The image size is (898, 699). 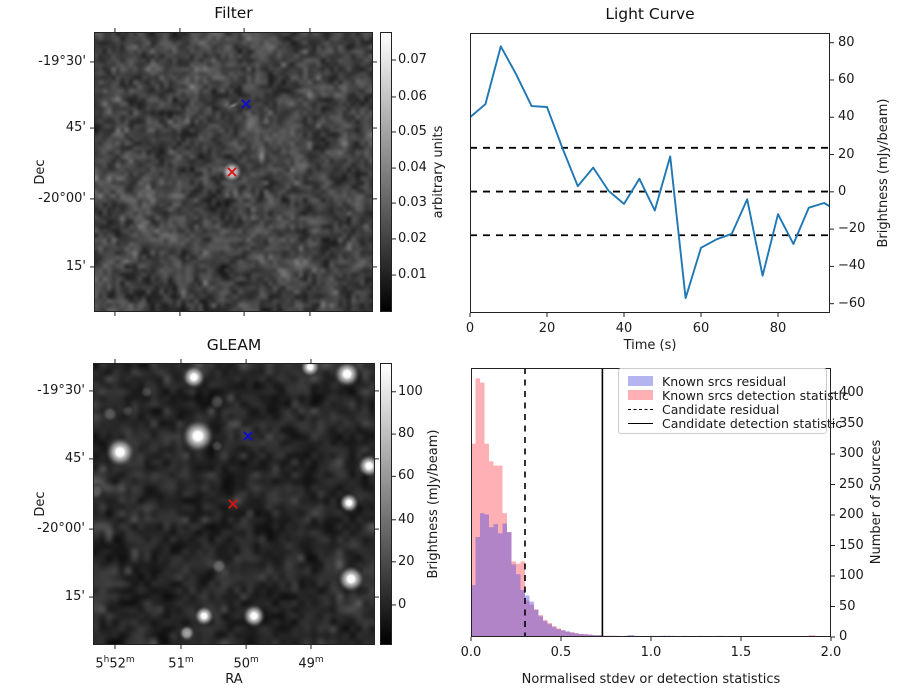 I want to click on filter-image, so click(x=233, y=172).